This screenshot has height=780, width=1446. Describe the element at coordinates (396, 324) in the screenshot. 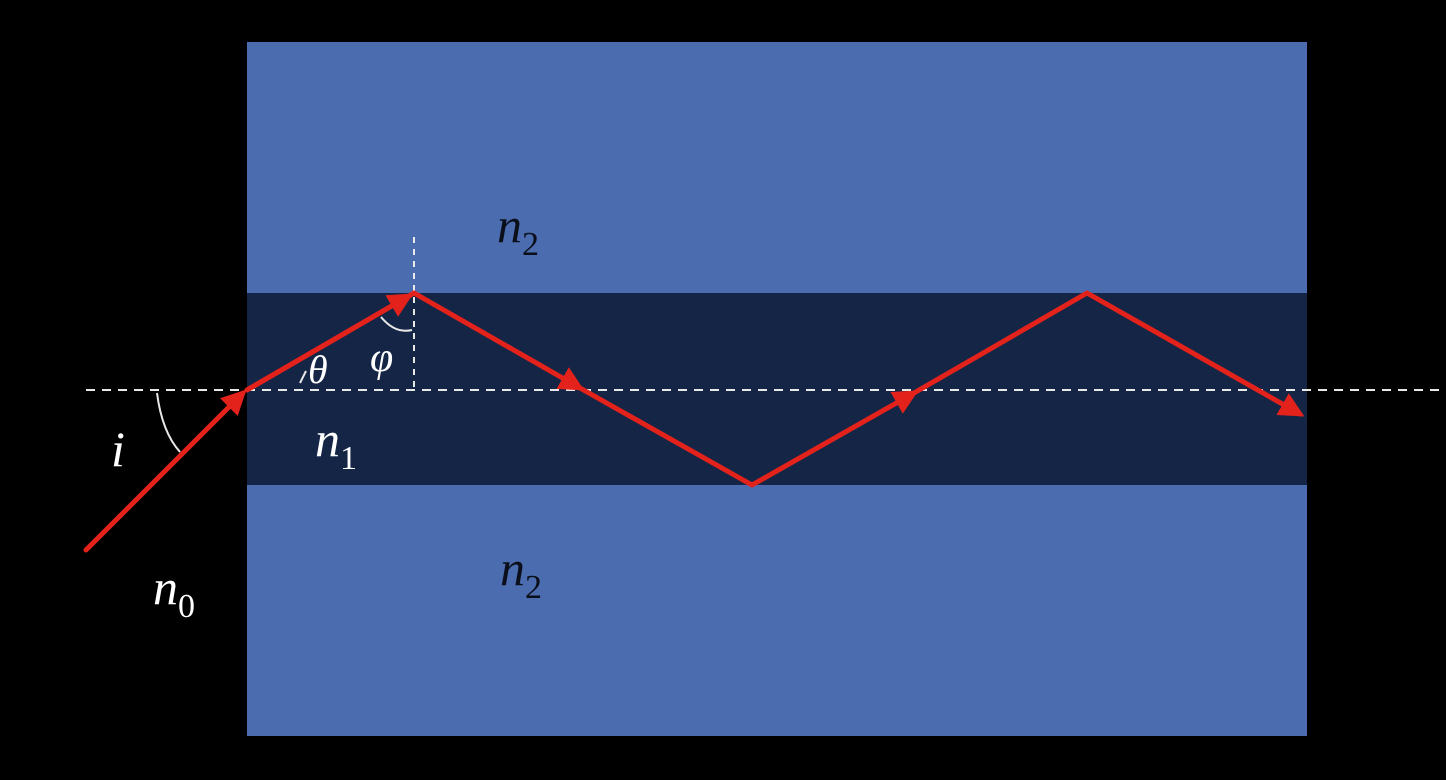

I see `reflection-angle-arc` at that location.